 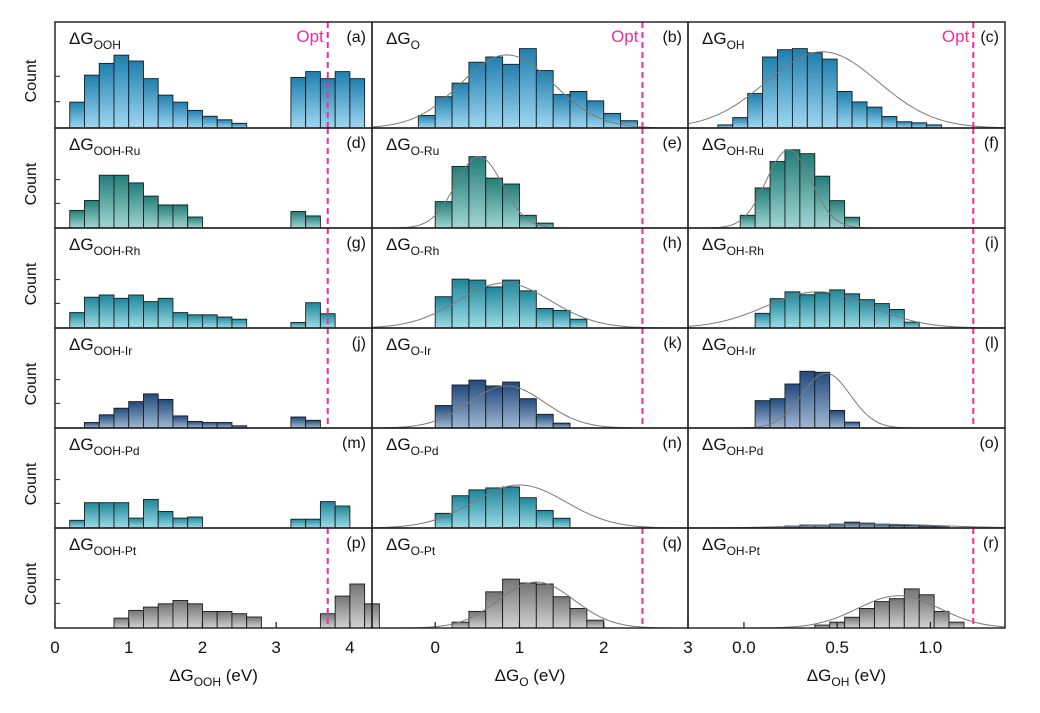 What do you see at coordinates (672, 243) in the screenshot?
I see `panel-letter: (h)` at bounding box center [672, 243].